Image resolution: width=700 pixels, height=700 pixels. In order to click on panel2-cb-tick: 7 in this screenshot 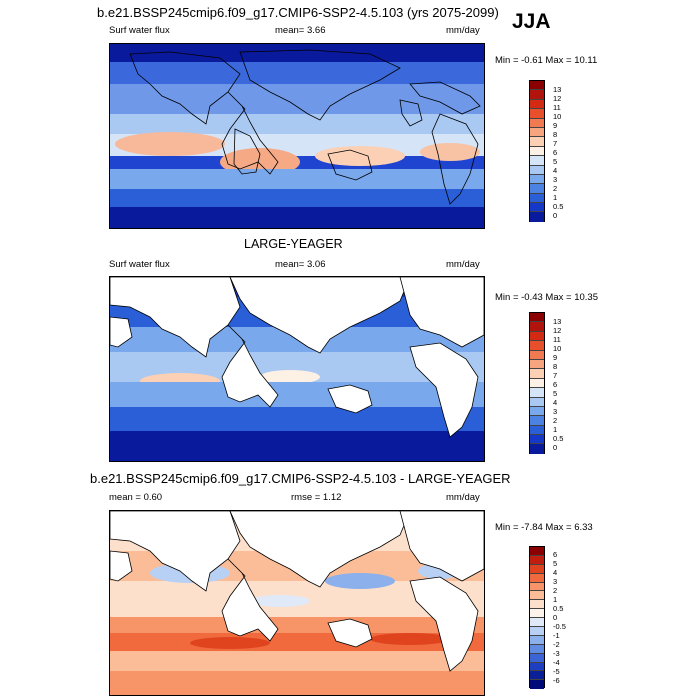, I will do `click(555, 375)`.